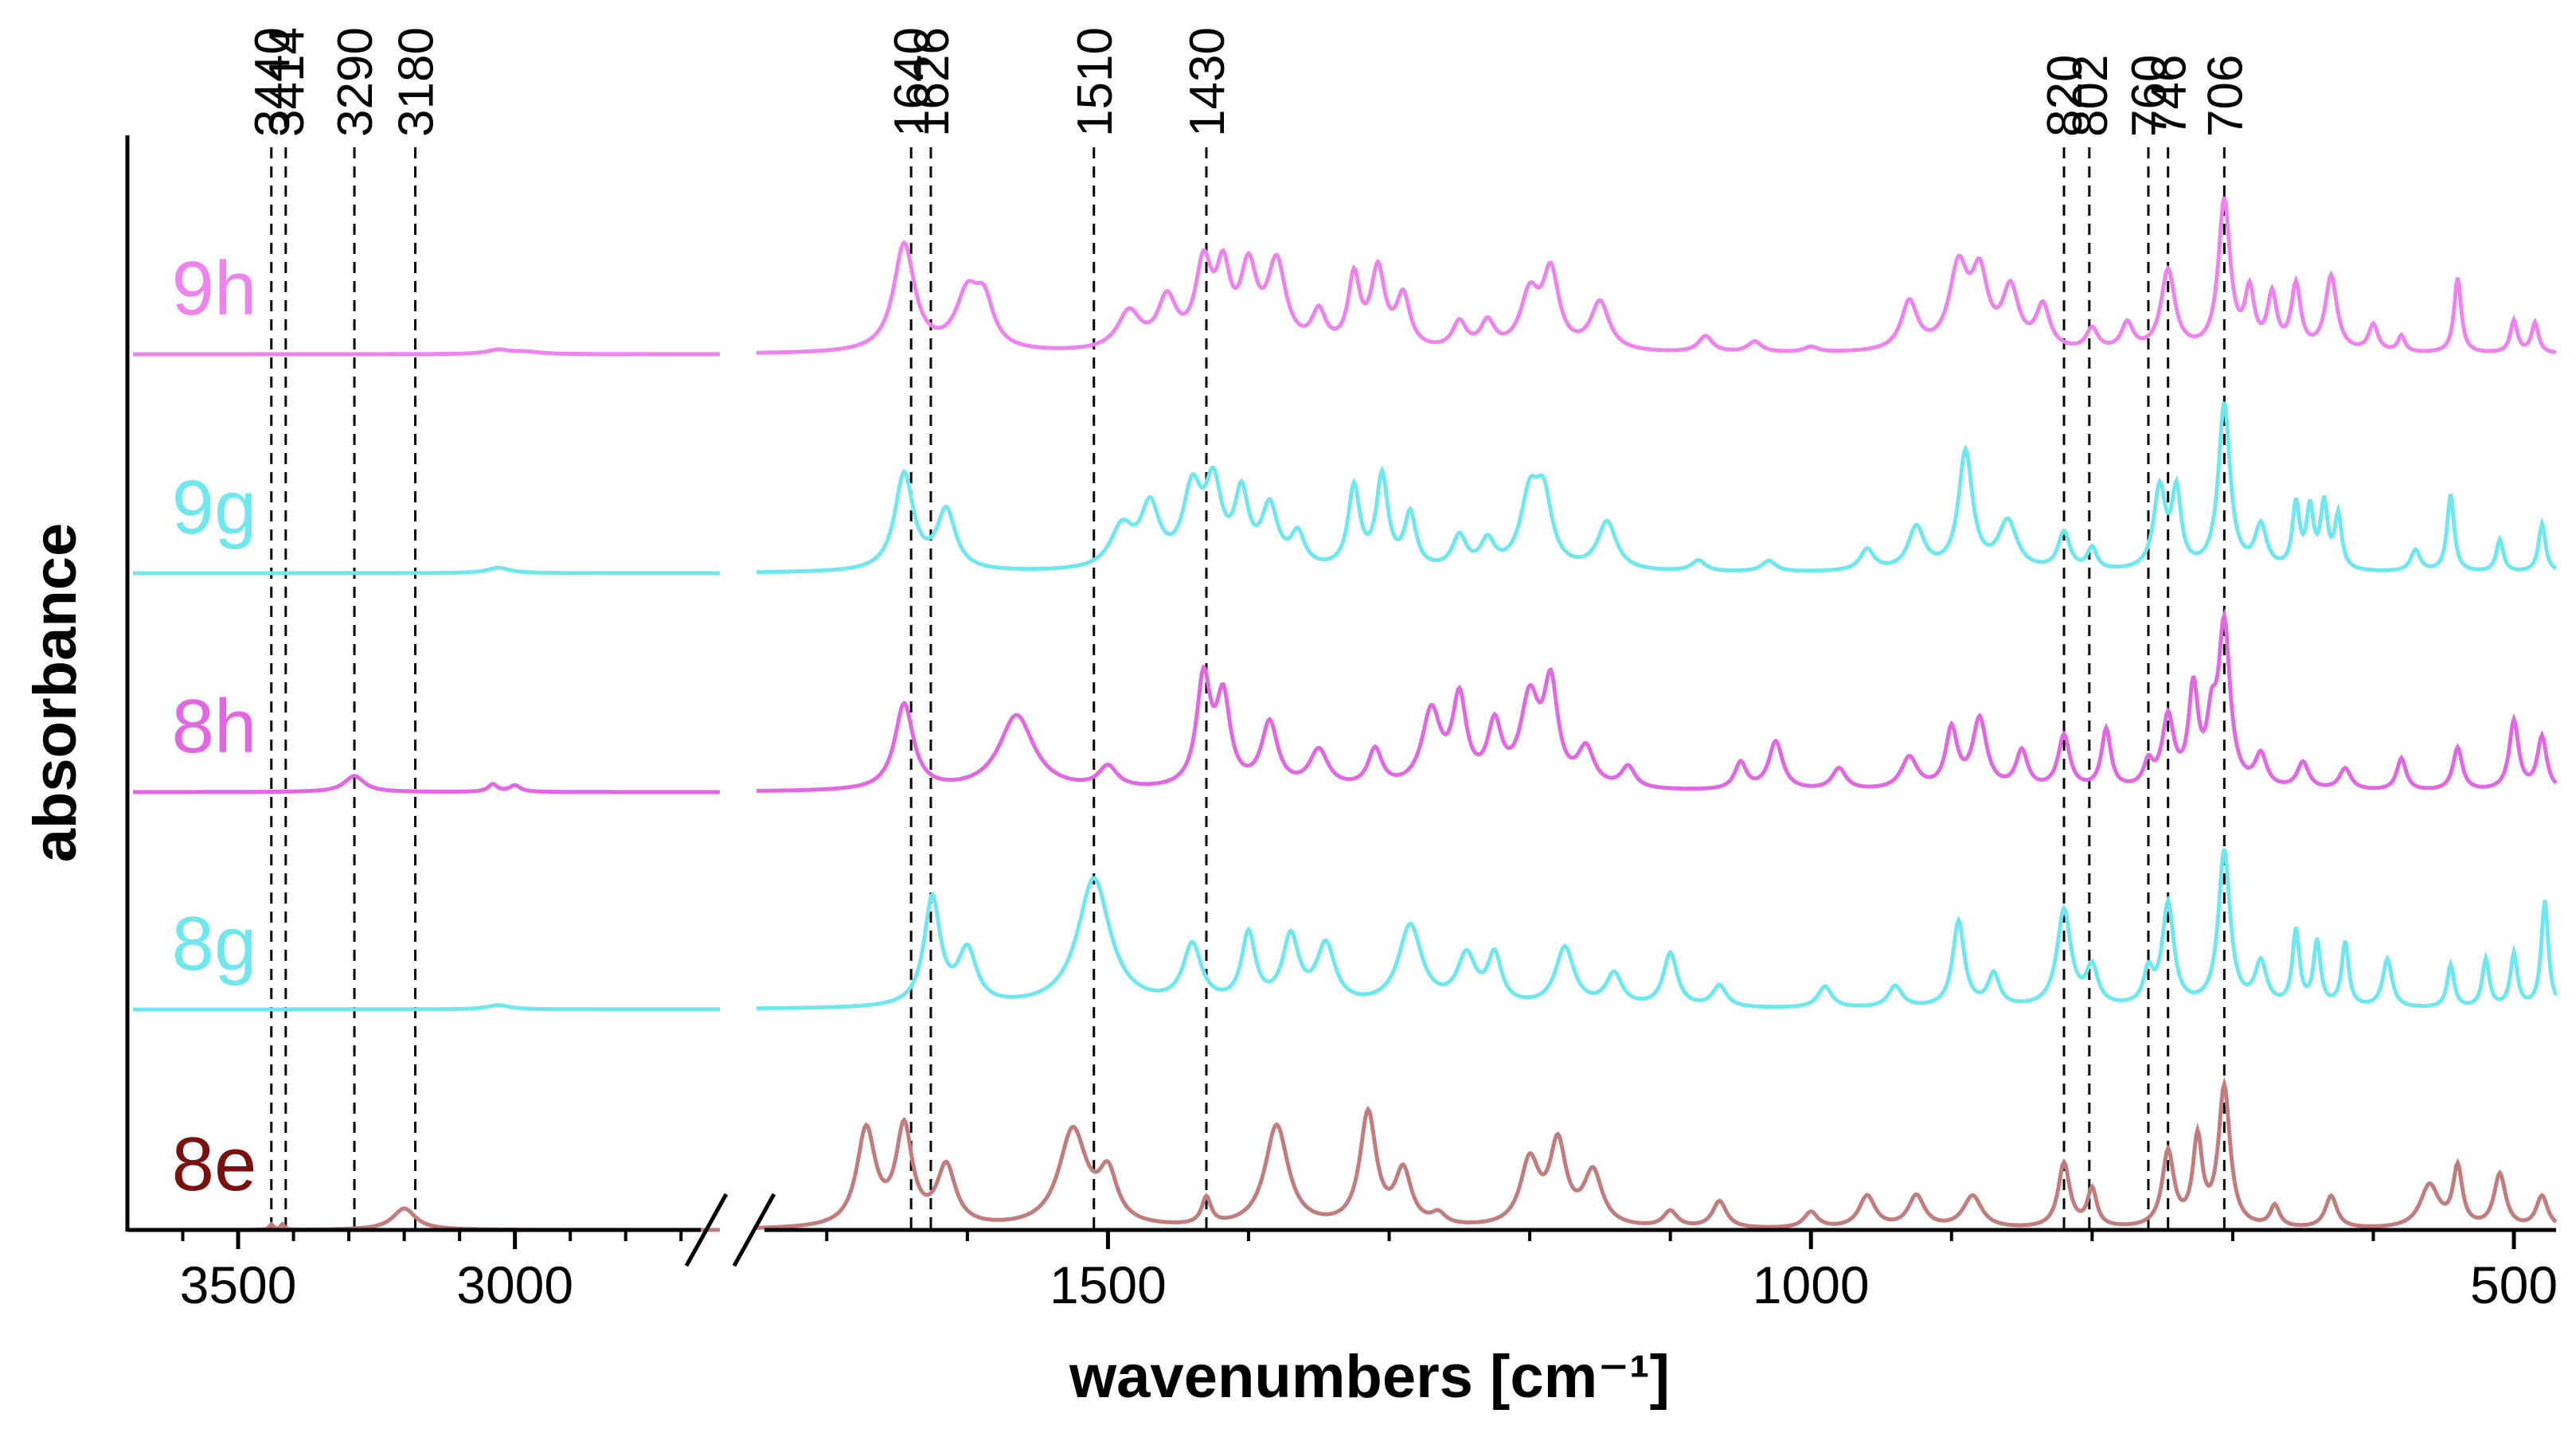 The image size is (2576, 1429). Describe the element at coordinates (1207, 82) in the screenshot. I see `peak-label-1430: 1430` at that location.